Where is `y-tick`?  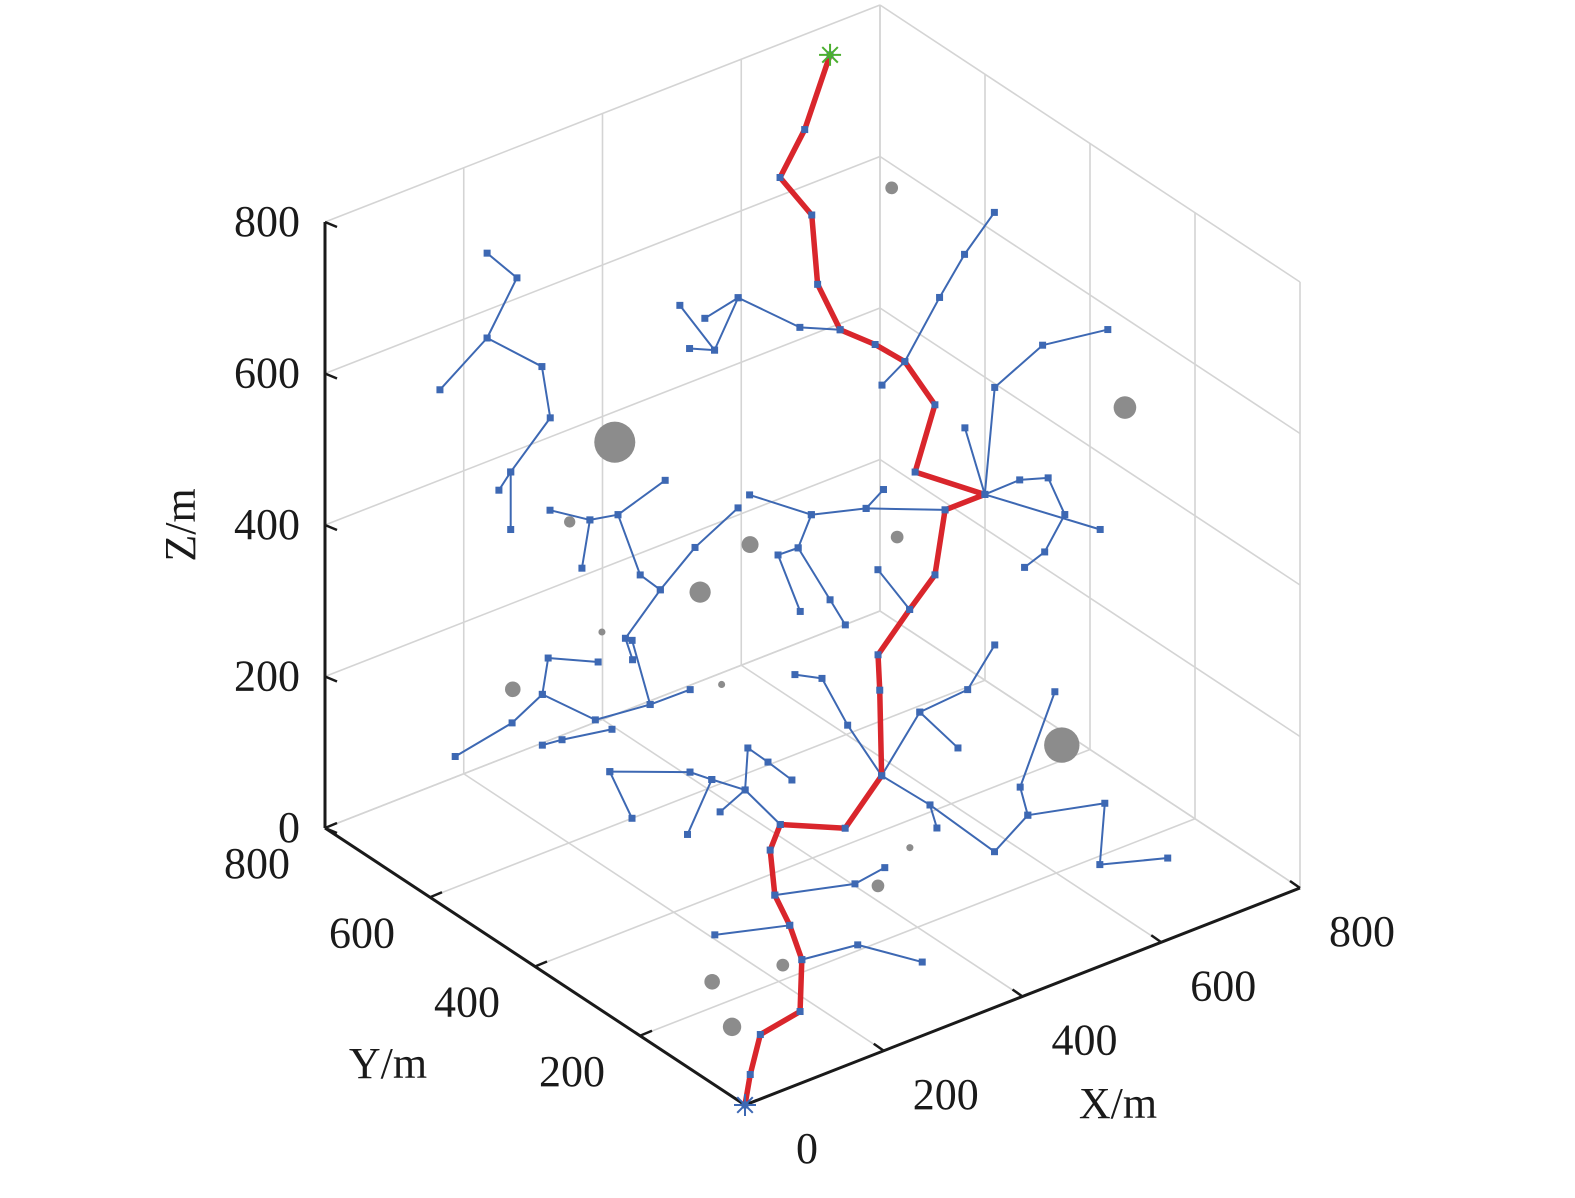 y-tick is located at coordinates (331, 825).